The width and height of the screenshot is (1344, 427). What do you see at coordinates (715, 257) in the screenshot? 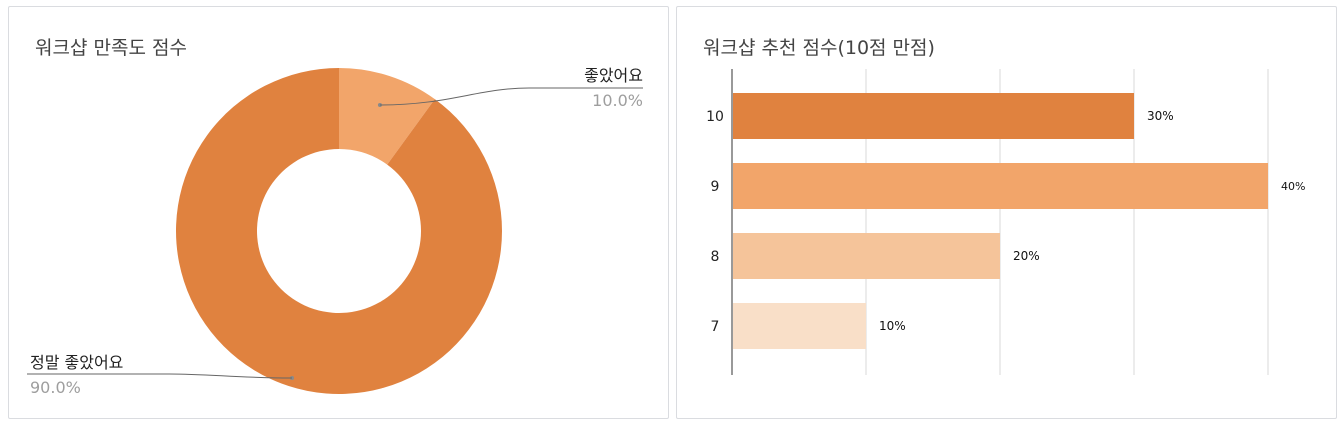
I see `tick-label-8: 8` at bounding box center [715, 257].